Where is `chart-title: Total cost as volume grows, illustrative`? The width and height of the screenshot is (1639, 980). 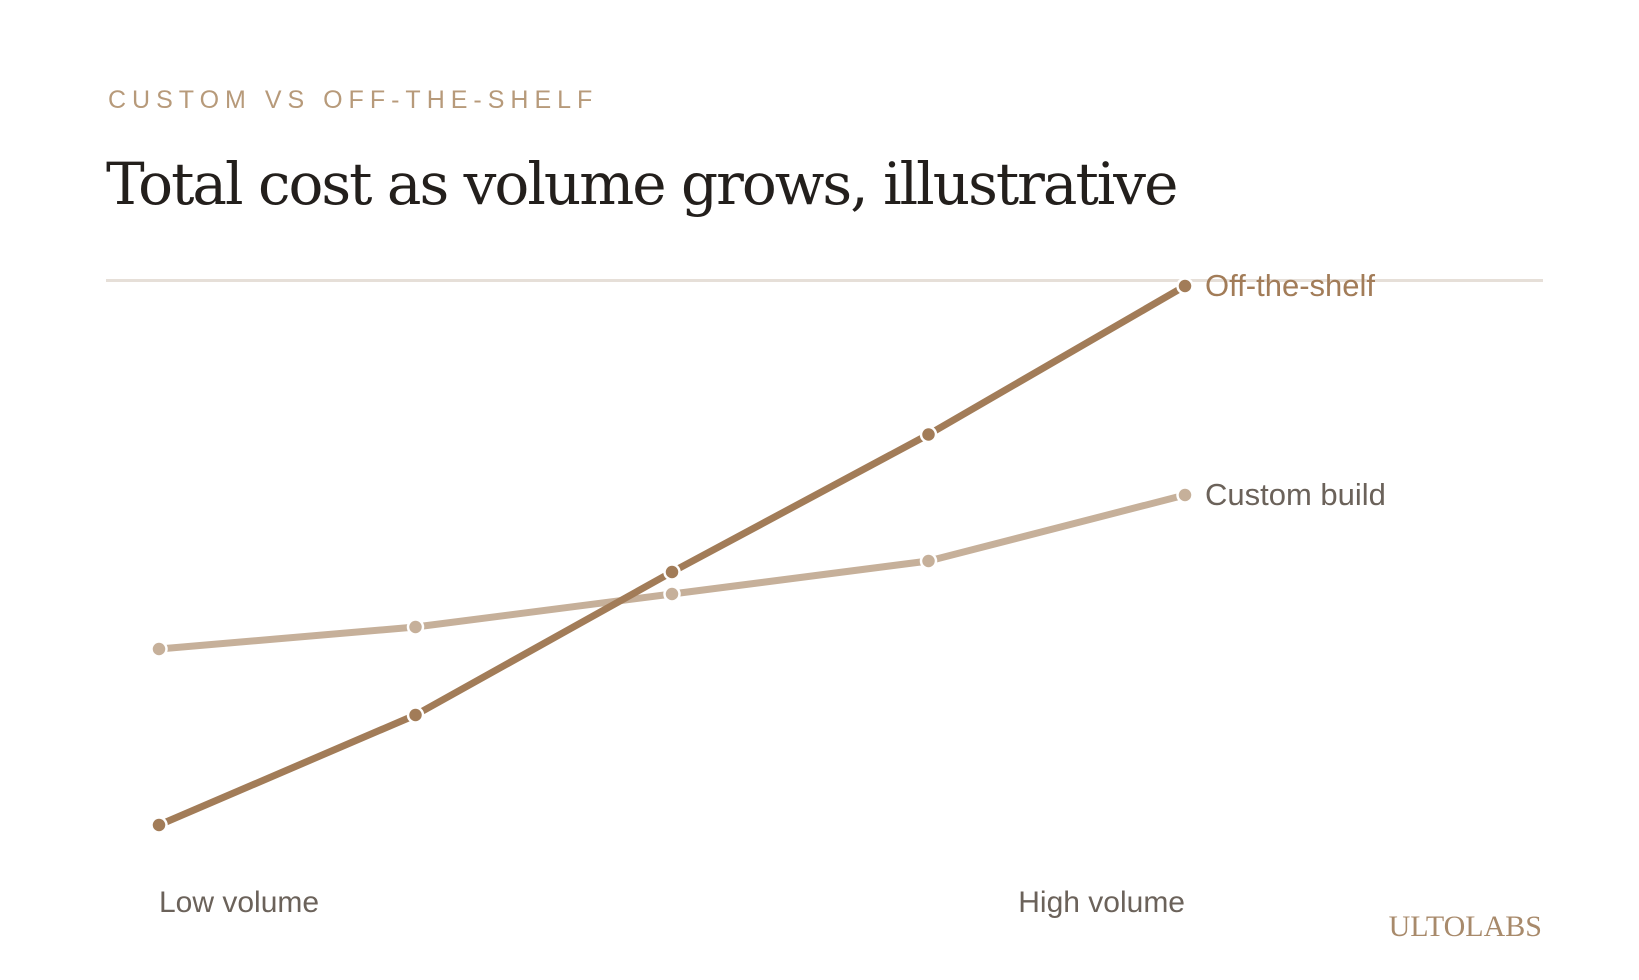 chart-title: Total cost as volume grows, illustrative is located at coordinates (642, 184).